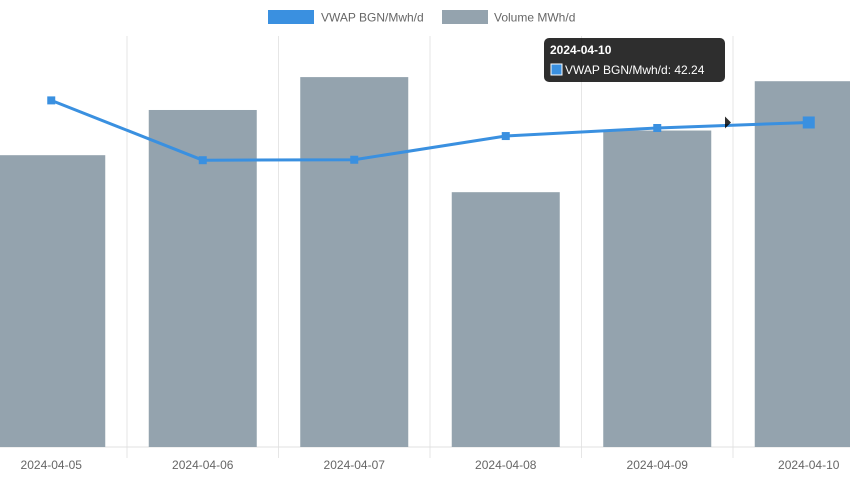  What do you see at coordinates (534, 18) in the screenshot?
I see `legend-label: Volume MWh/d` at bounding box center [534, 18].